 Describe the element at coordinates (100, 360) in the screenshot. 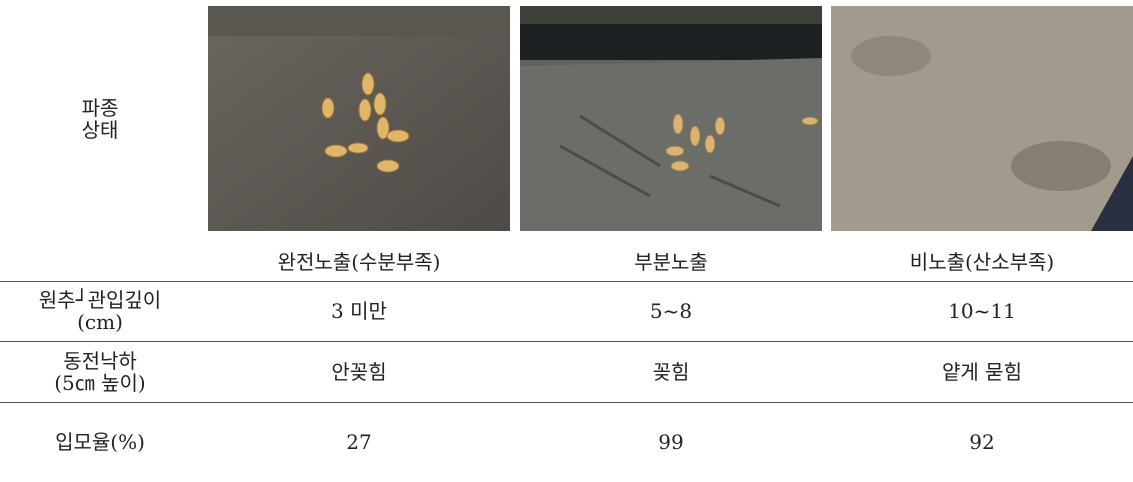

I see `row-label-line: 동전낙하` at that location.